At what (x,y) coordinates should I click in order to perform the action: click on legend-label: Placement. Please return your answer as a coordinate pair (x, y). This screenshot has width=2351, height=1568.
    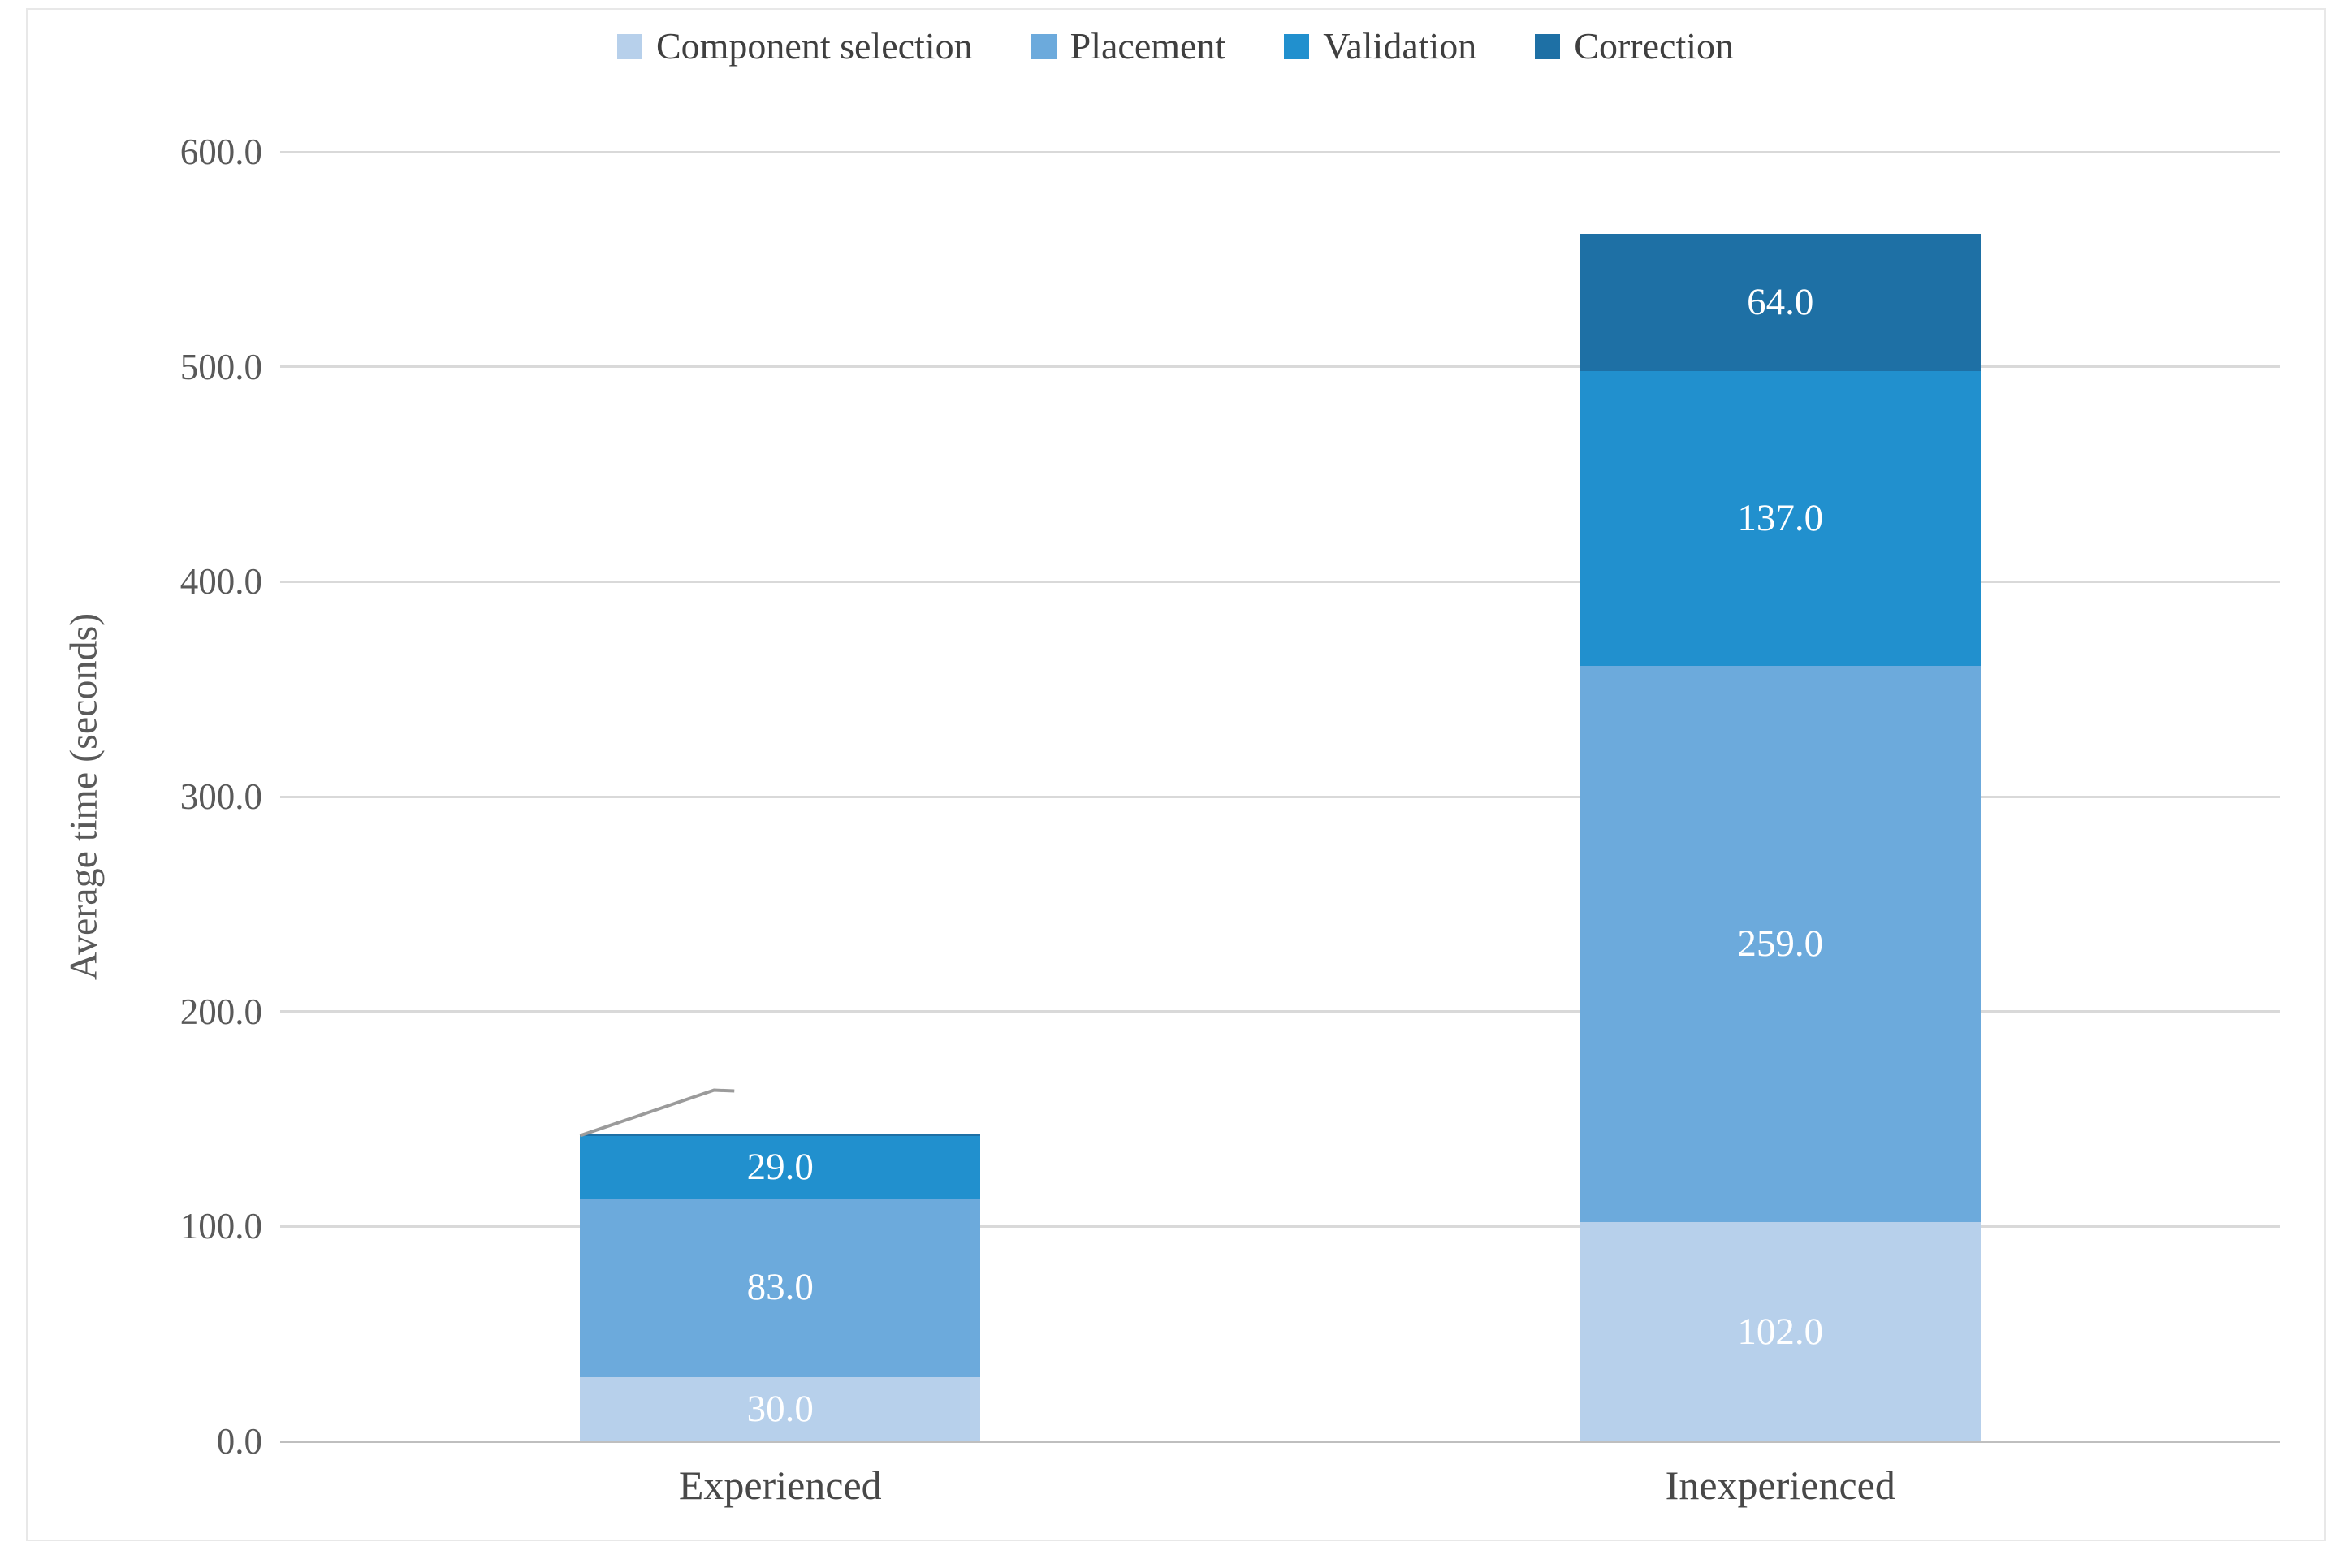
    Looking at the image, I should click on (1148, 46).